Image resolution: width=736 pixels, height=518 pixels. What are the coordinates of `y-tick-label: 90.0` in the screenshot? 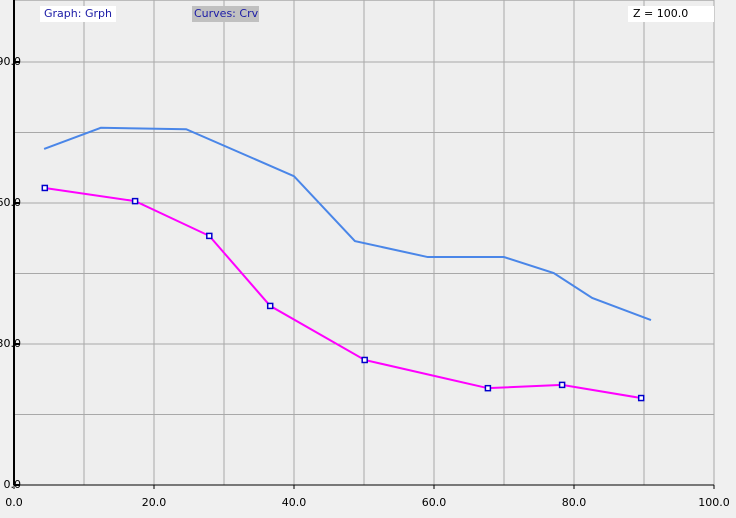 It's located at (10, 61).